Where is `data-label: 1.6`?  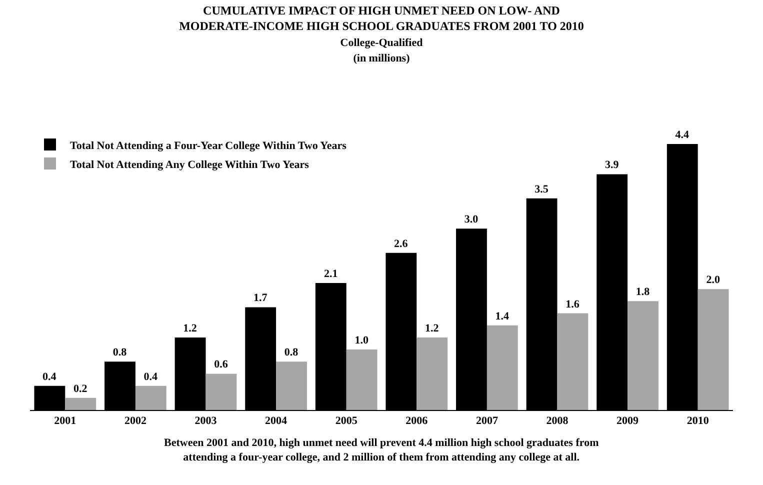 data-label: 1.6 is located at coordinates (573, 304).